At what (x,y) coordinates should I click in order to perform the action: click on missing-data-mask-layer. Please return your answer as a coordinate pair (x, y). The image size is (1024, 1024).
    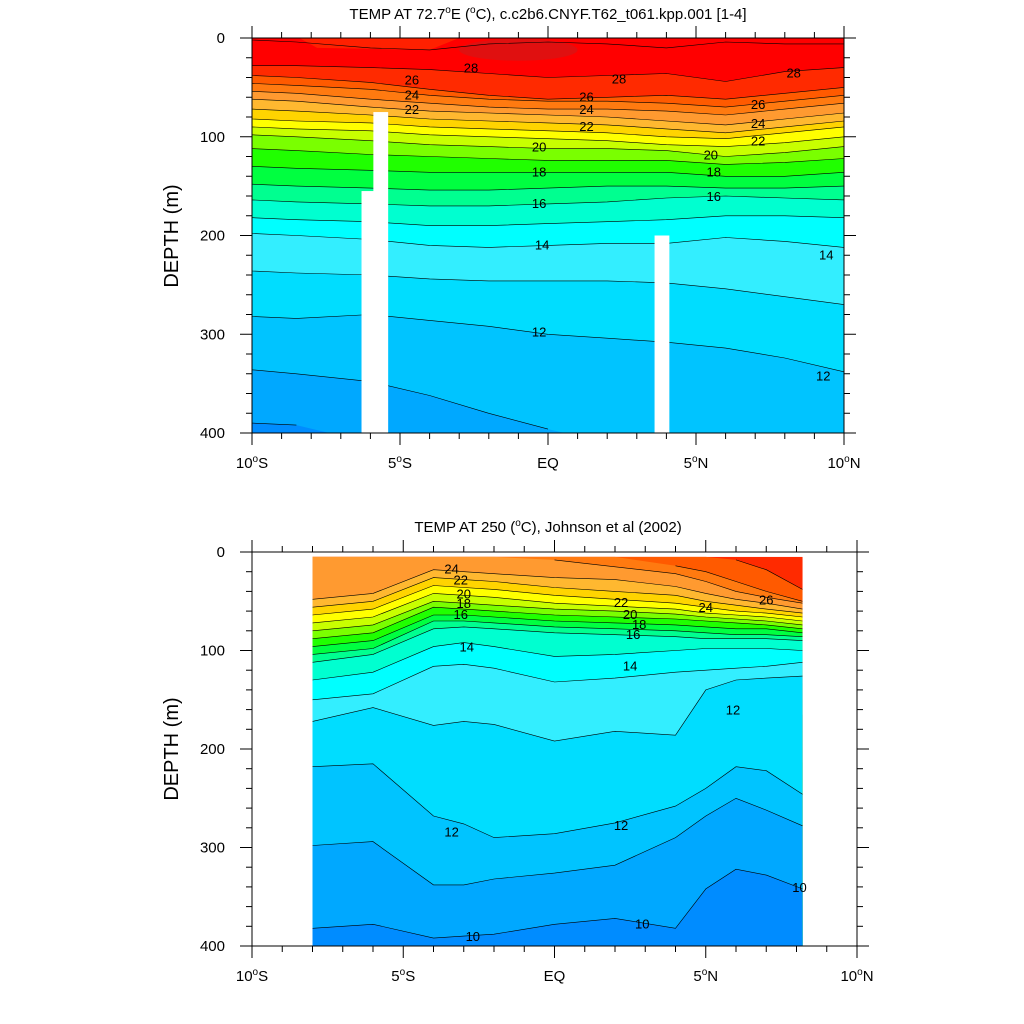
    Looking at the image, I should click on (515, 272).